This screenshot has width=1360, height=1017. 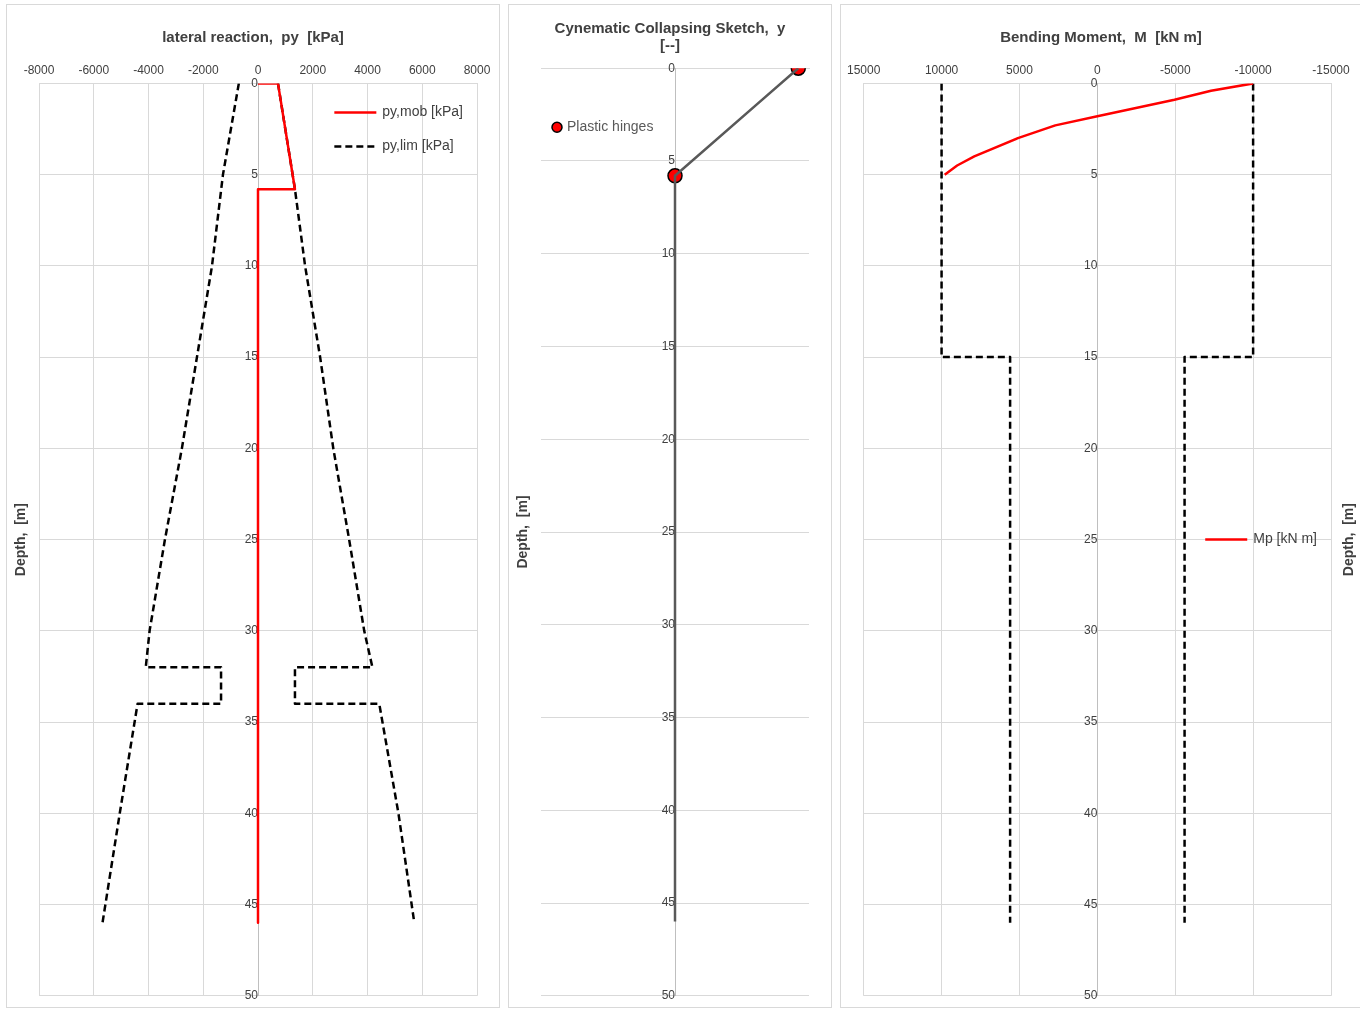 What do you see at coordinates (1253, 69) in the screenshot?
I see `x-tick-label: -10000` at bounding box center [1253, 69].